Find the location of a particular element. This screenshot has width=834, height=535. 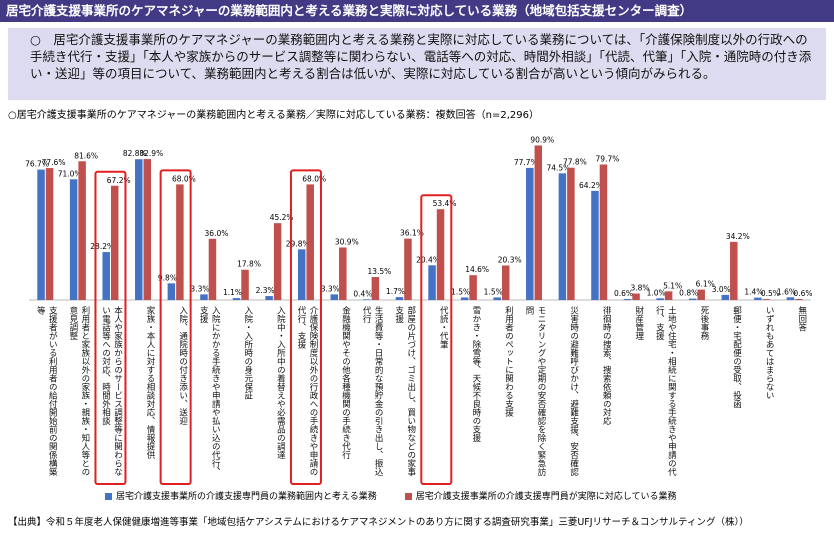

x-tick-label: 支援者がいる利用者の給付開始前の関係構築等 is located at coordinates (46, 391).